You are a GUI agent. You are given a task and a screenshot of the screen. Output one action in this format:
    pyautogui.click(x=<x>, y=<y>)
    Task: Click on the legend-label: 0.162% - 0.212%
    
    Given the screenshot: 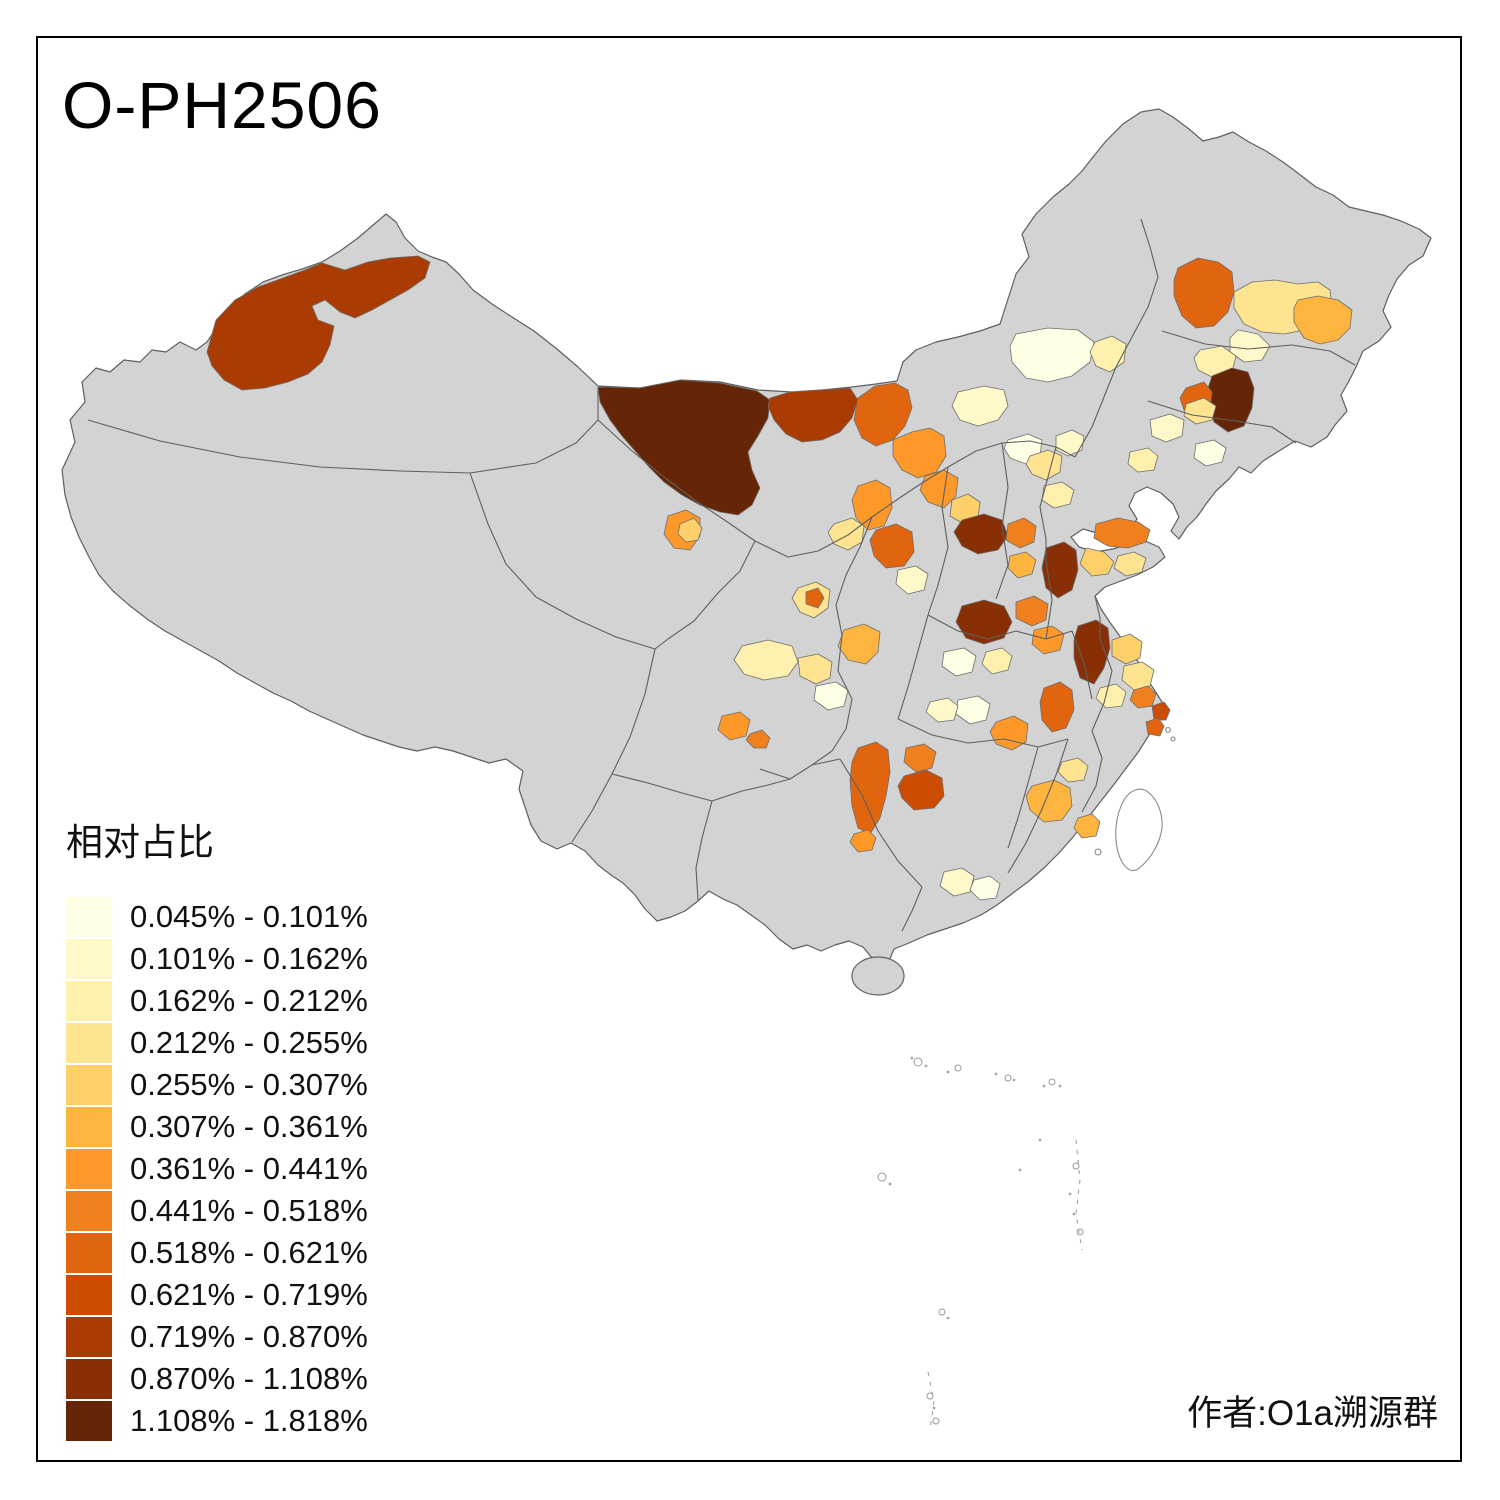 What is the action you would take?
    pyautogui.click(x=249, y=1000)
    